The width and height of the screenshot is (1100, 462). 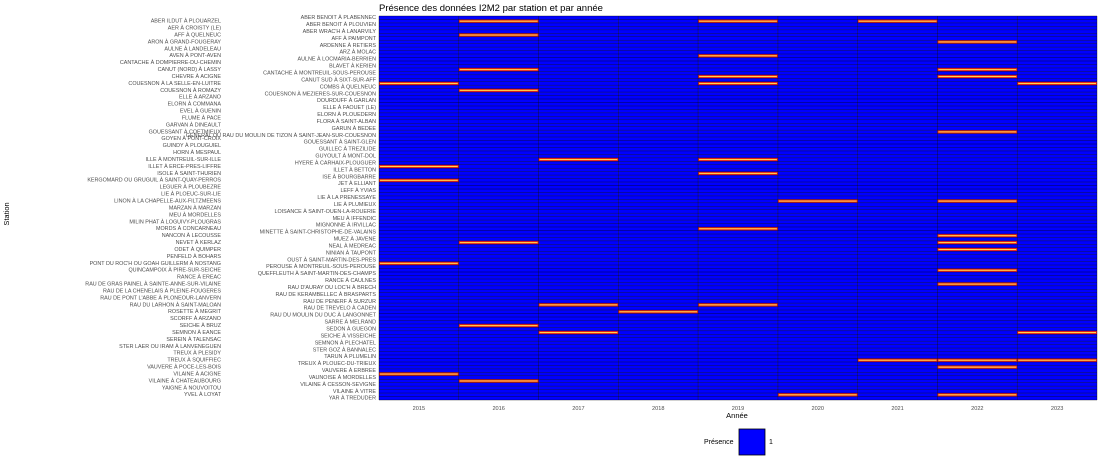 I want to click on y-tick-label: ISOLE À SAINT-THURIEN, so click(x=189, y=173).